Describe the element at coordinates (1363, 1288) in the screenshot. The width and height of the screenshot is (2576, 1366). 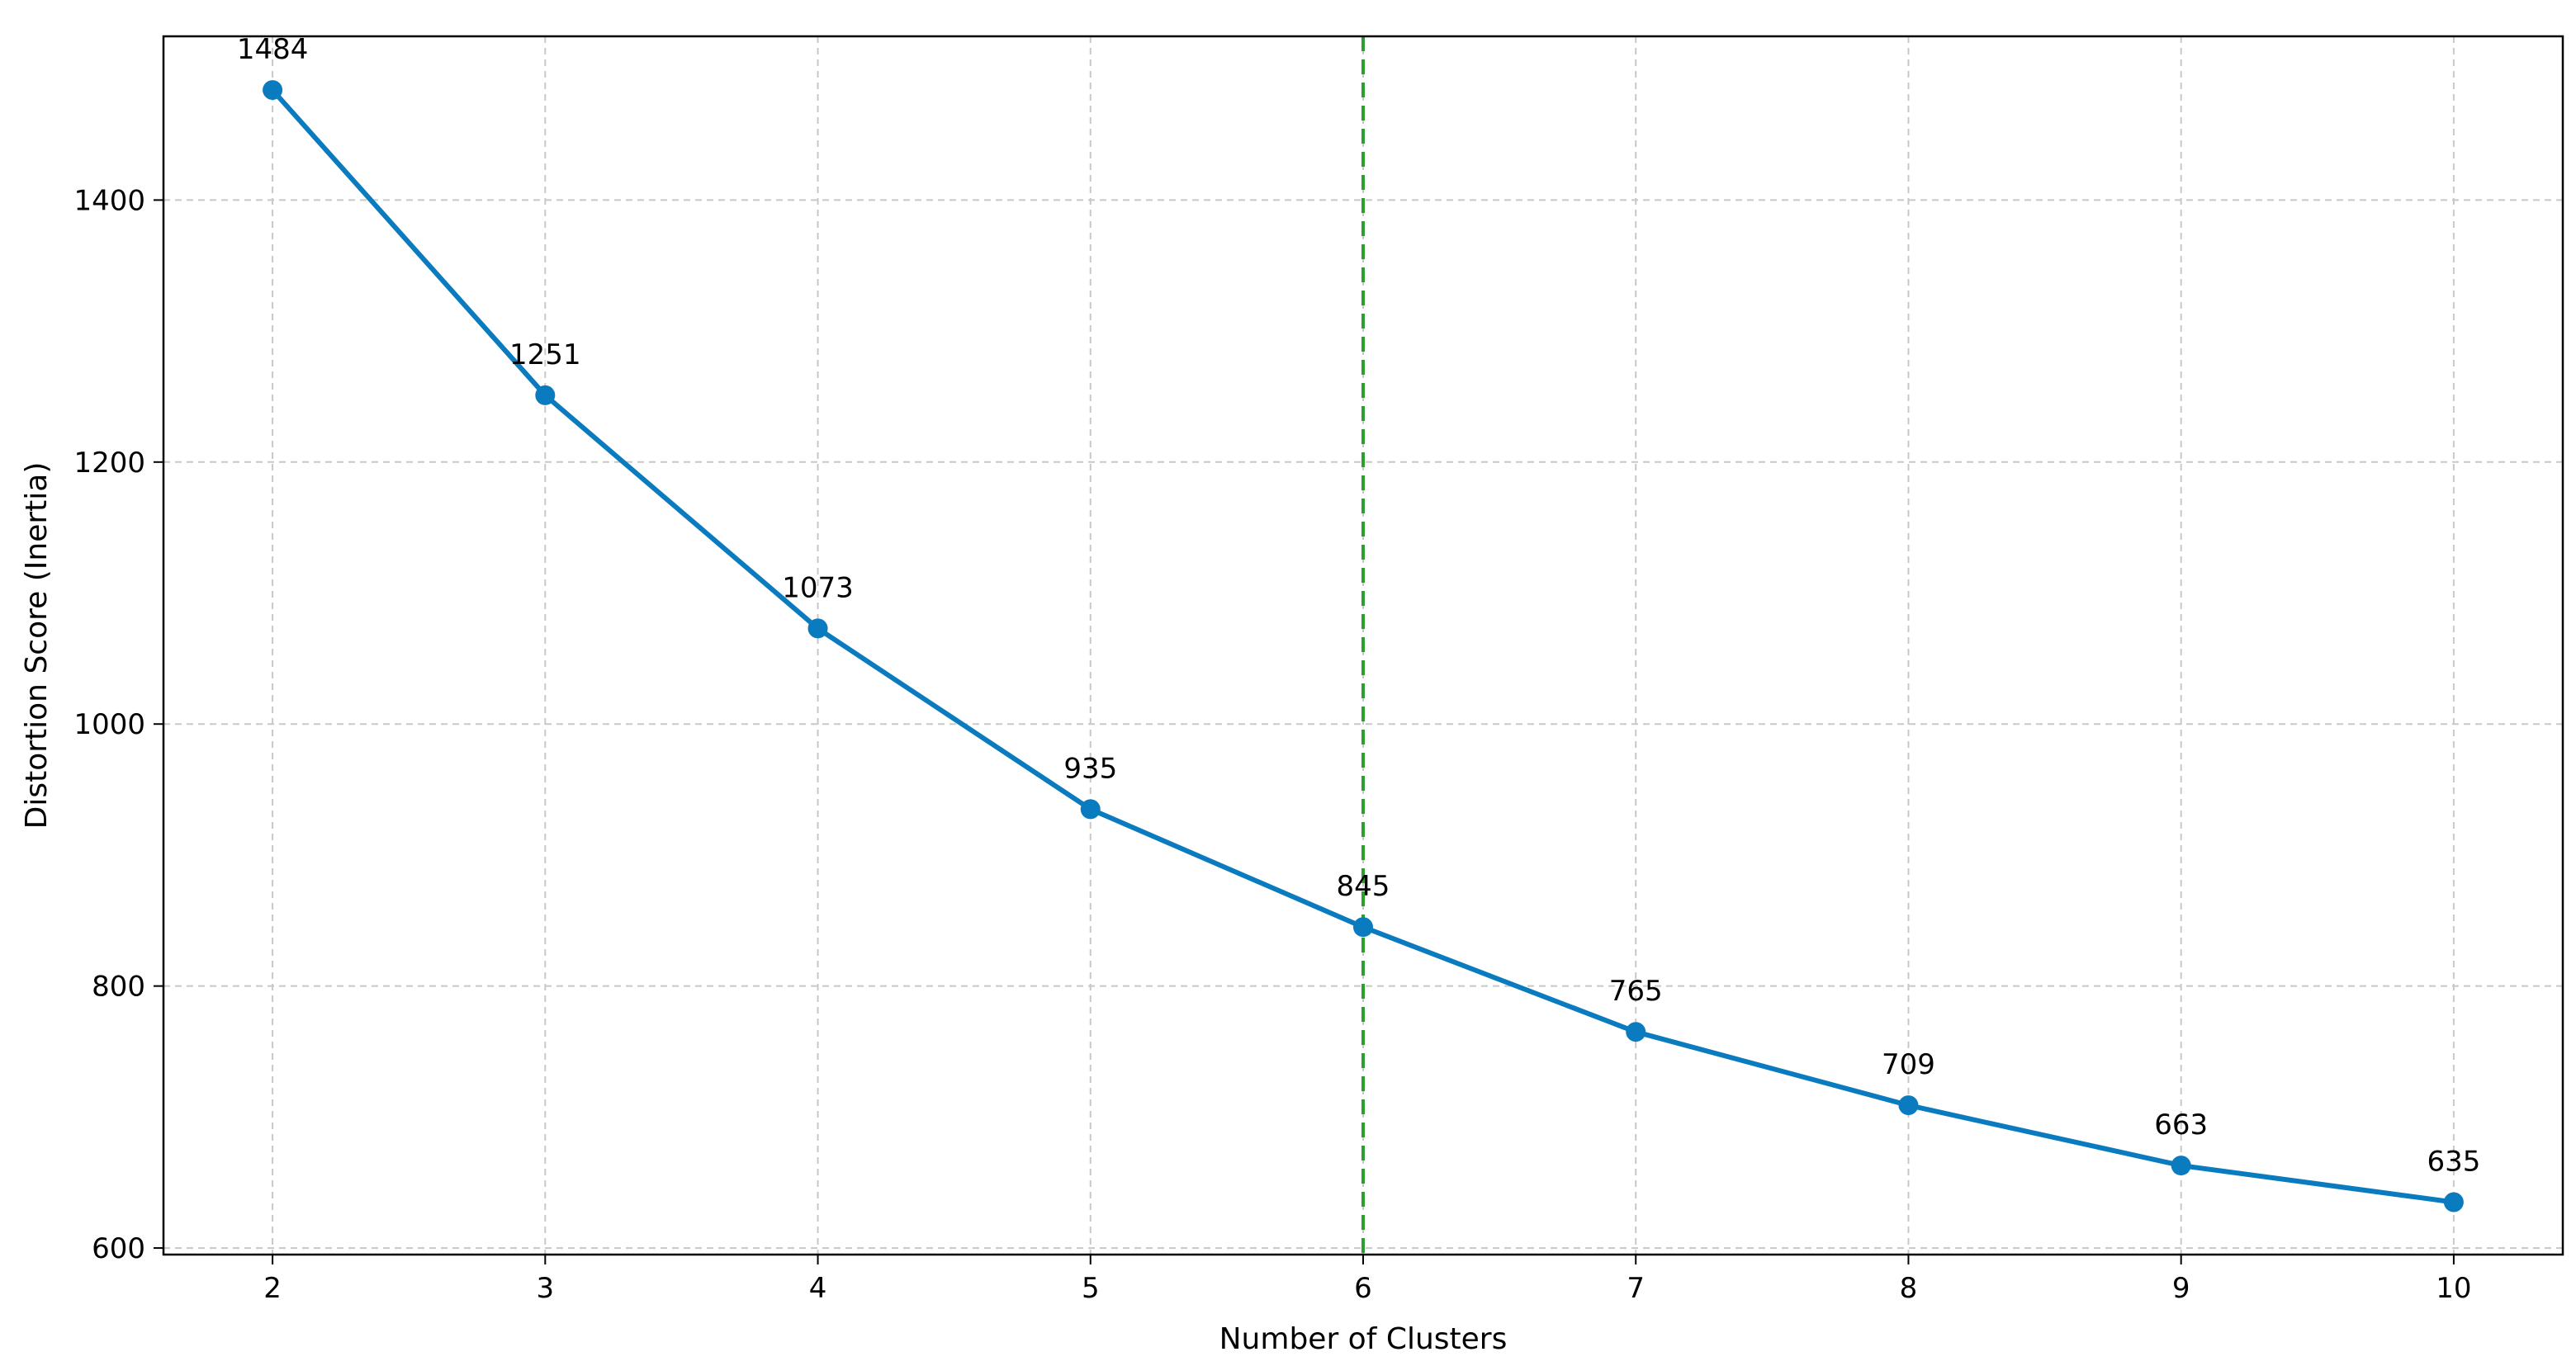
I see `x-tick-label: 6` at that location.